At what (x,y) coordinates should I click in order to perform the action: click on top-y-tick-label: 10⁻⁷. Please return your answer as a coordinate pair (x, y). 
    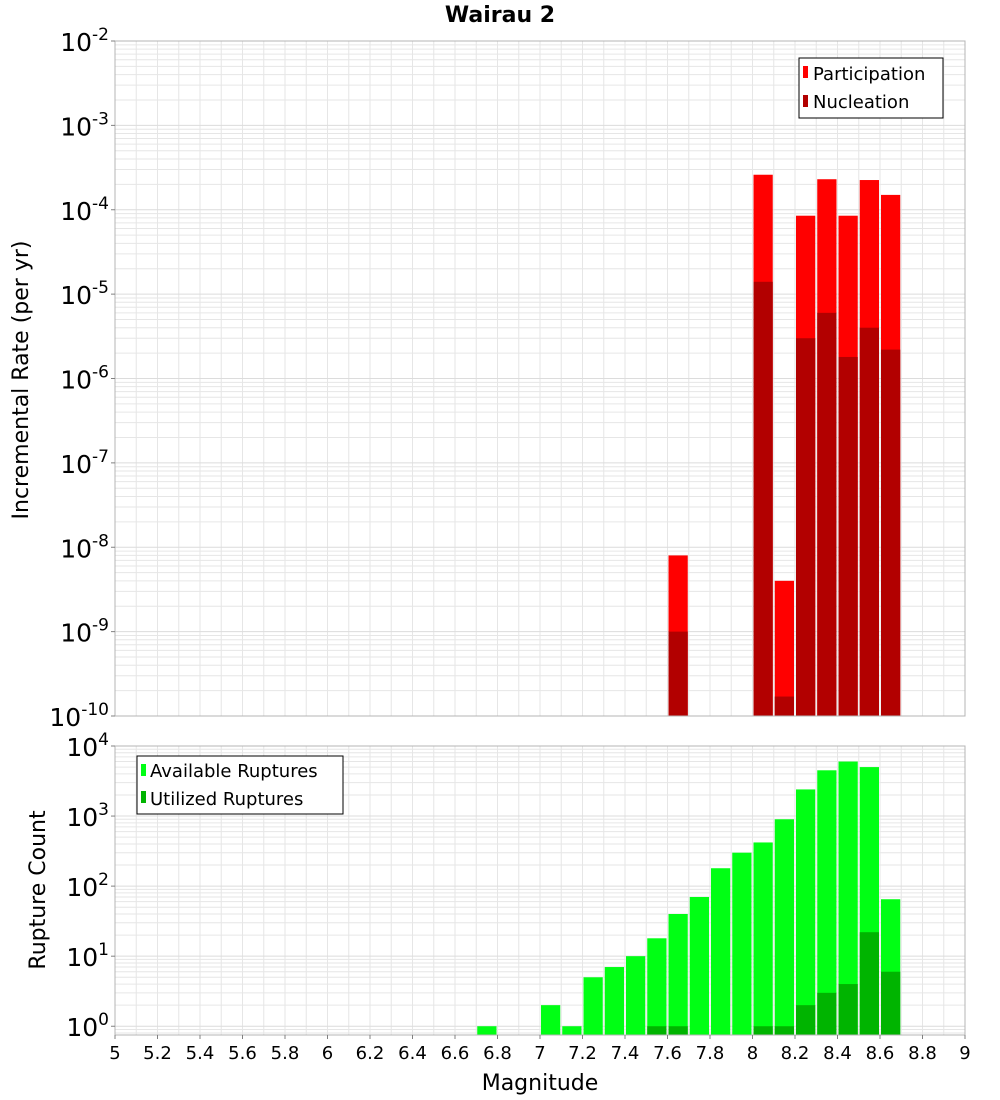
    Looking at the image, I should click on (84, 463).